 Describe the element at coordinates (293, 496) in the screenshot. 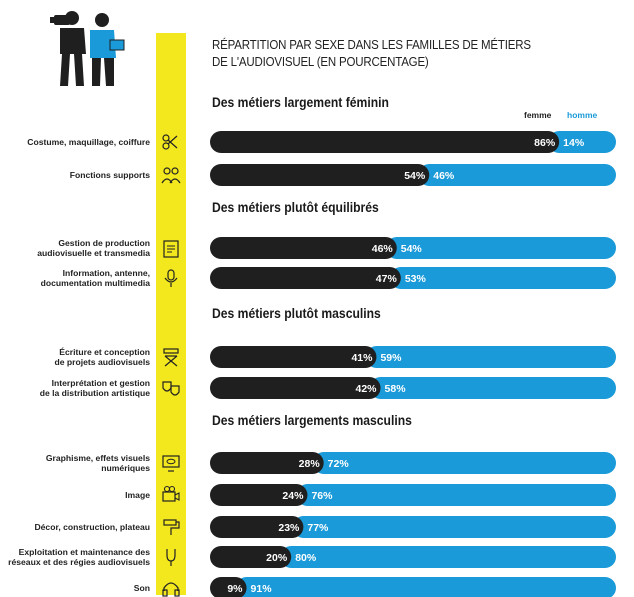

I see `data-label-femme: 24%` at that location.